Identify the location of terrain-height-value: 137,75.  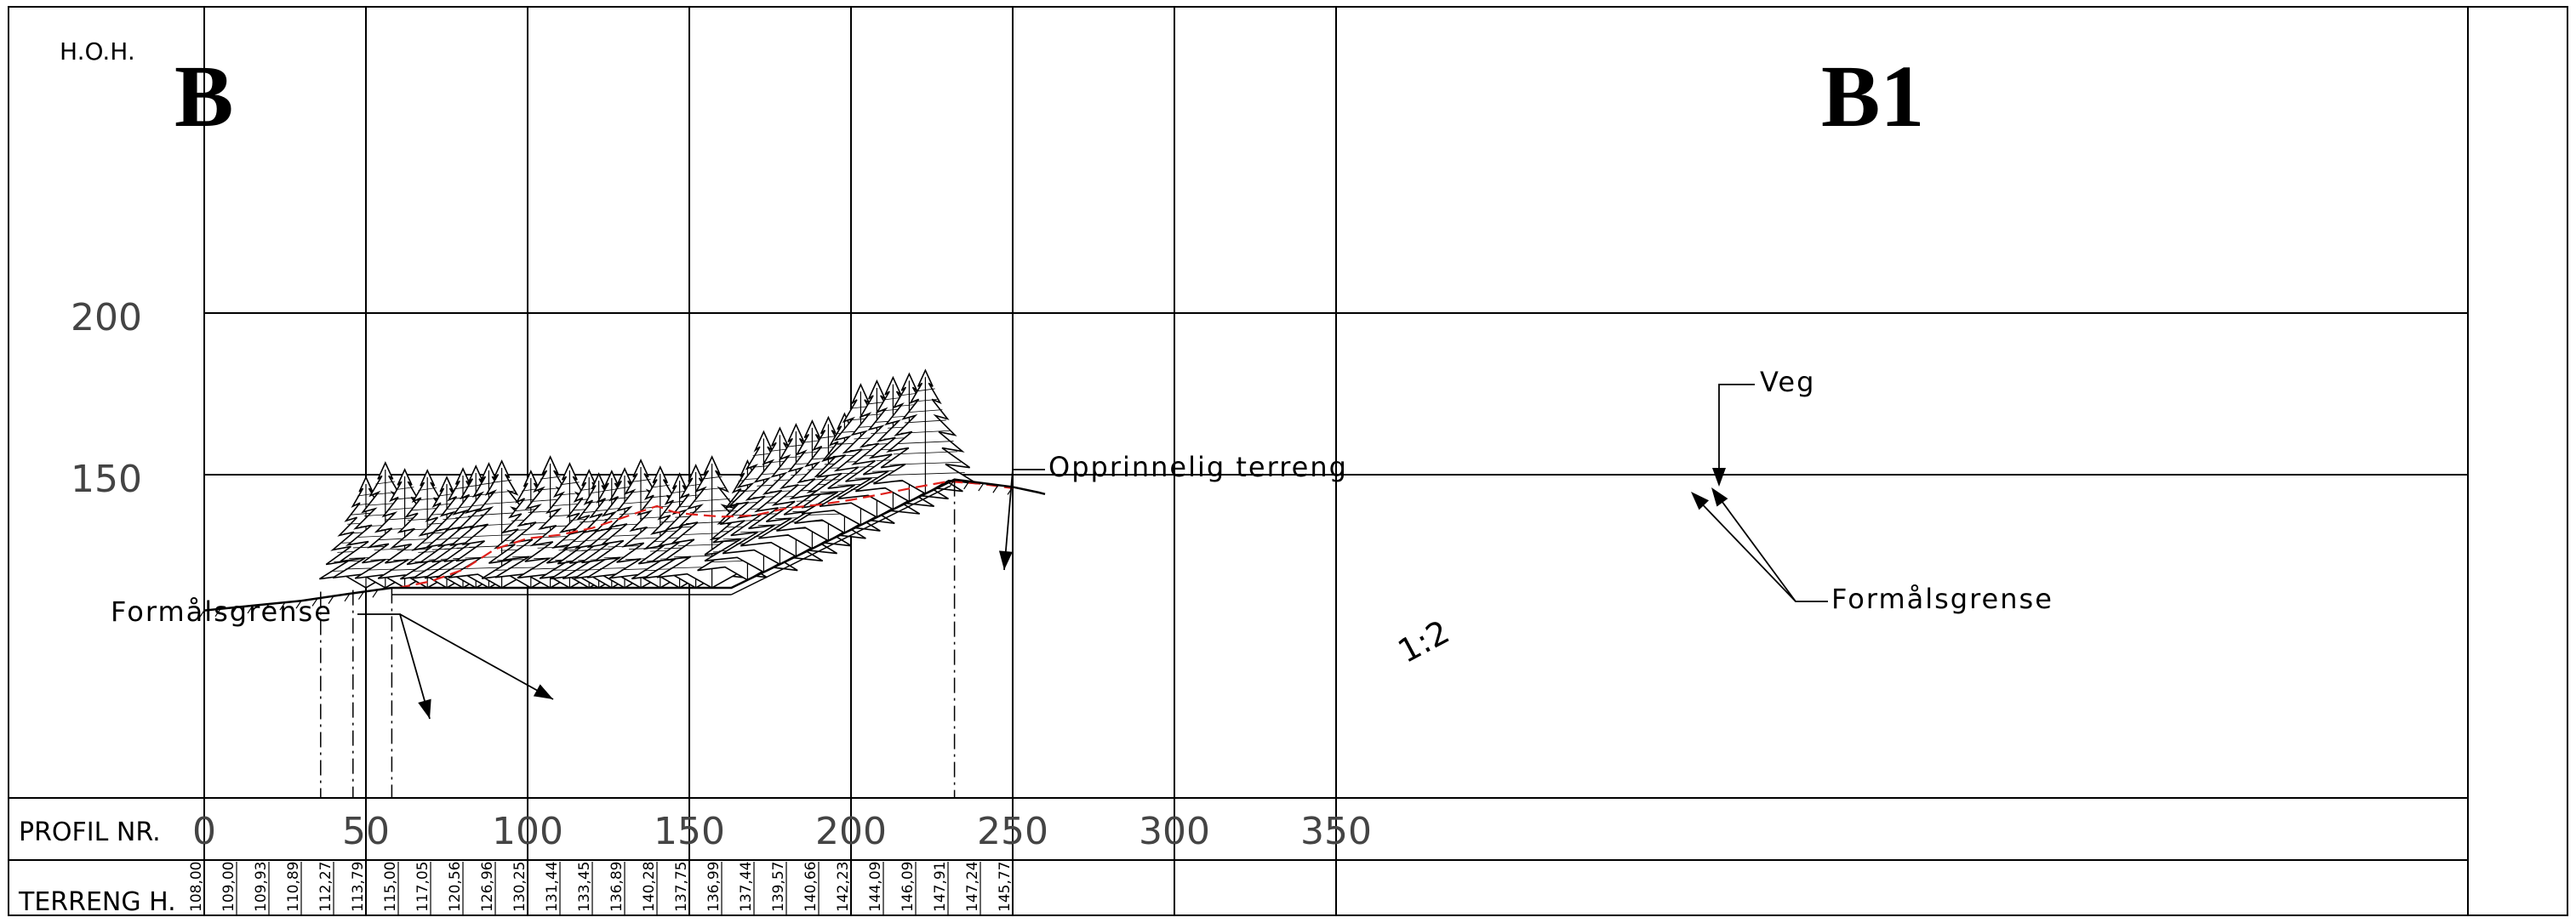
(681, 887).